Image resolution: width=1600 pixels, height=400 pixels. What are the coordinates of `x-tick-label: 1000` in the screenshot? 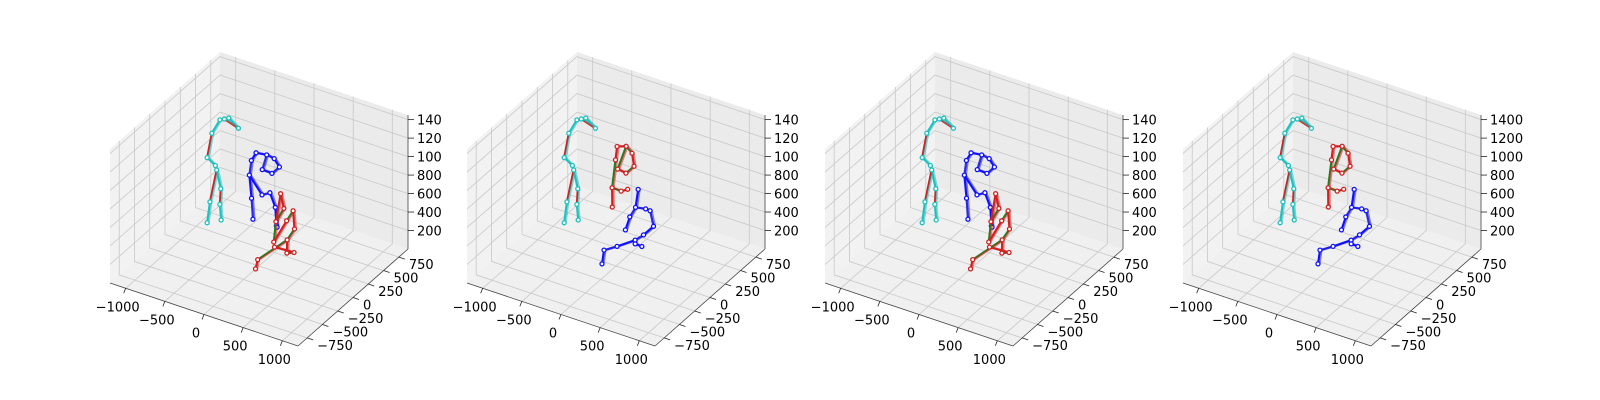 It's located at (631, 360).